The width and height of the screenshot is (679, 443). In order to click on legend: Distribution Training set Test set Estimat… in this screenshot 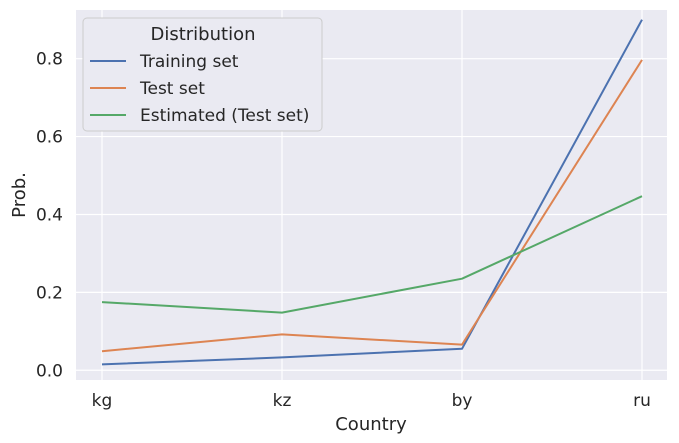, I will do `click(202, 74)`.